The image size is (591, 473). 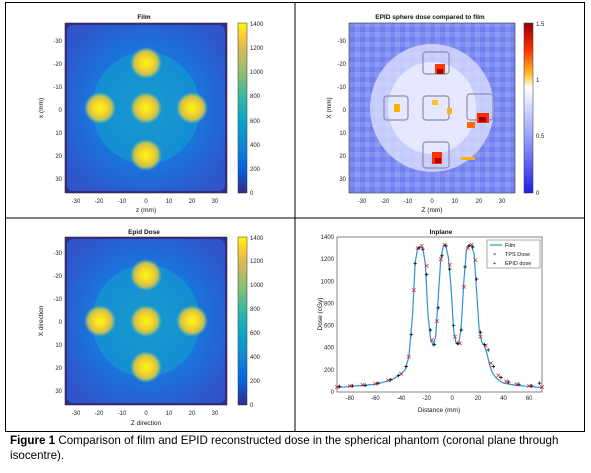 What do you see at coordinates (41, 108) in the screenshot?
I see `film-ylabel: x (mm)` at bounding box center [41, 108].